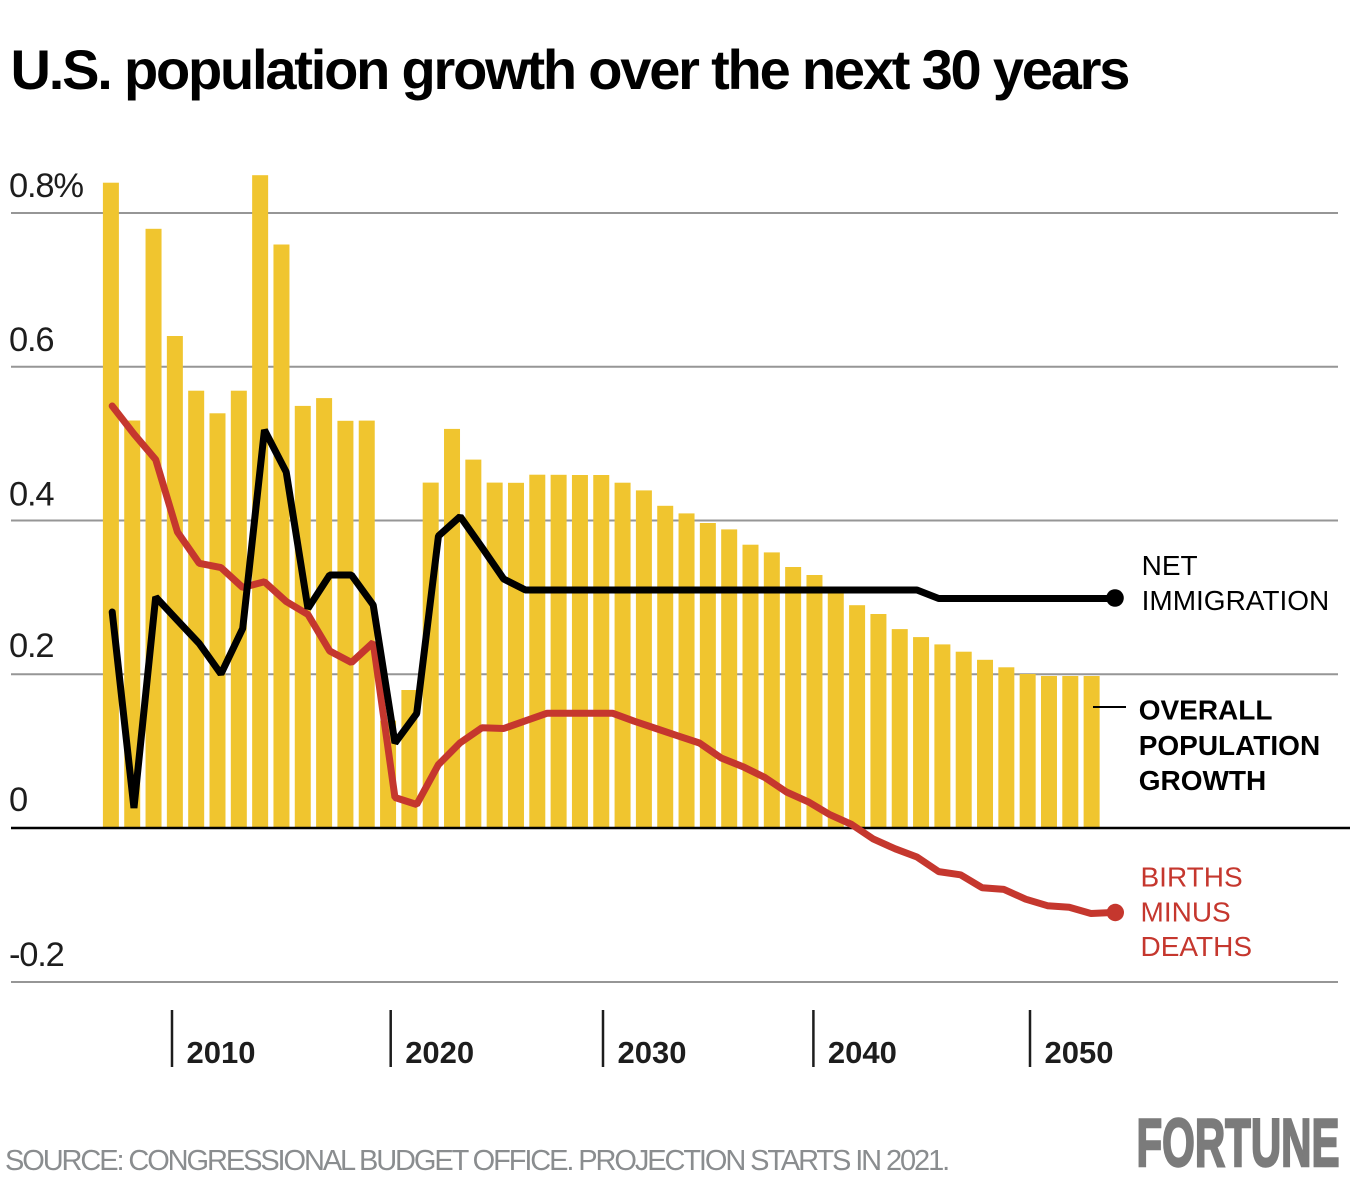  Describe the element at coordinates (1229, 745) in the screenshot. I see `svg-text: POPULATION` at that location.